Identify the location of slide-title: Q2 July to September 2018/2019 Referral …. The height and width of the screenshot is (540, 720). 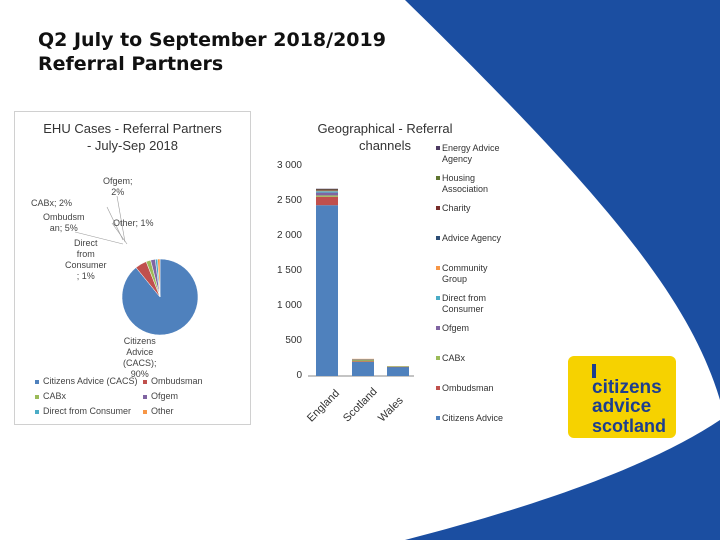
(212, 52).